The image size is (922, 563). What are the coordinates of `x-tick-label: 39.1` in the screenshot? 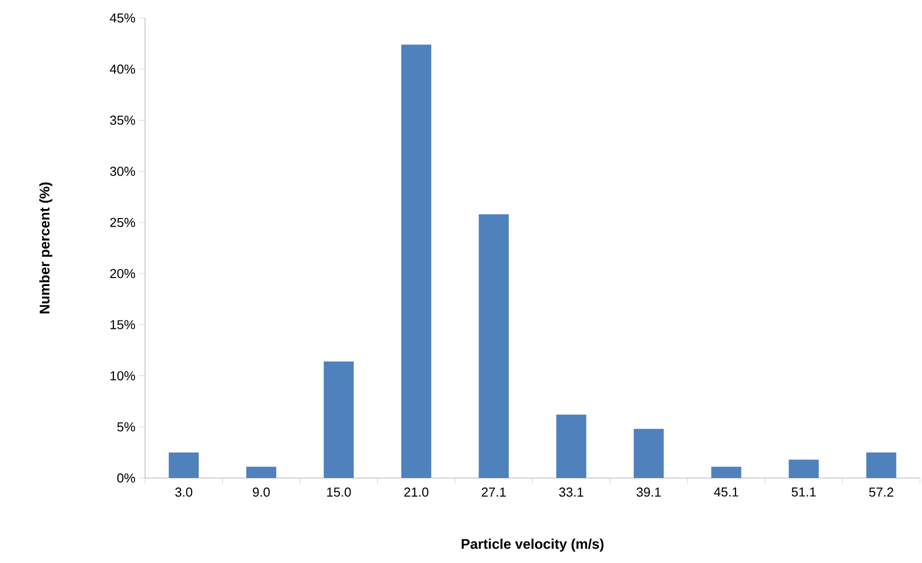 It's located at (648, 492).